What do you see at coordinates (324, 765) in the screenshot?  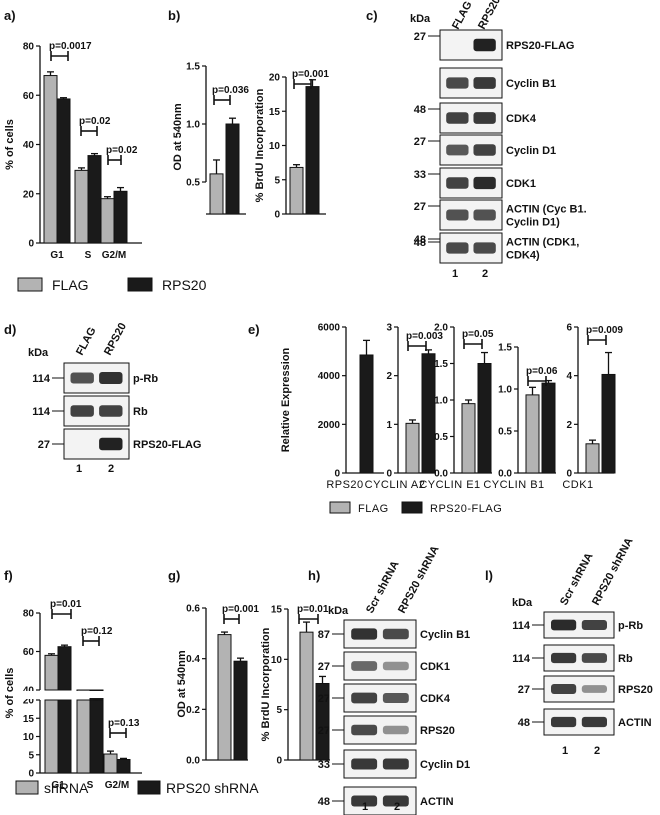 I see `h-kda-marker: 33` at bounding box center [324, 765].